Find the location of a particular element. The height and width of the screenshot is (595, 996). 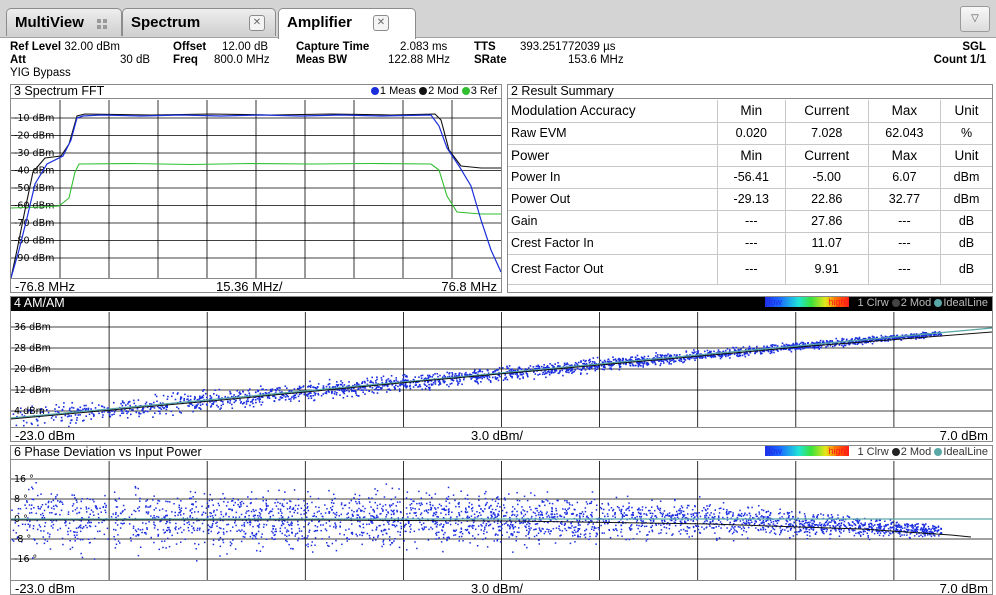

phase-y-tick-label: -16 ° is located at coordinates (25, 559).